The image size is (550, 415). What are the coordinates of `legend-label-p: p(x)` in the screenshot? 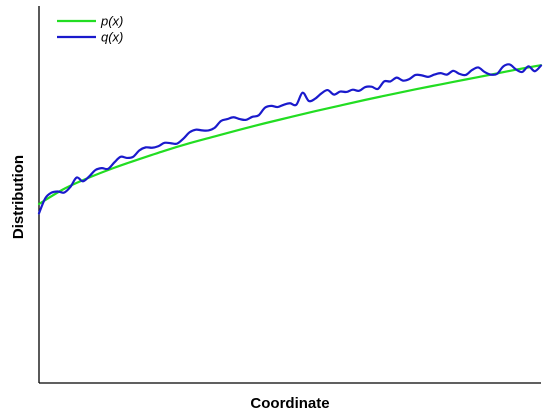 It's located at (111, 21).